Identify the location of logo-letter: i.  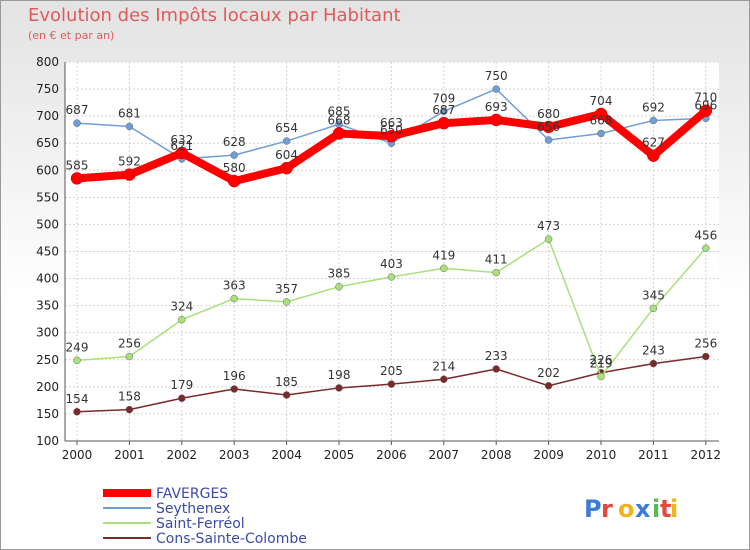
(656, 509).